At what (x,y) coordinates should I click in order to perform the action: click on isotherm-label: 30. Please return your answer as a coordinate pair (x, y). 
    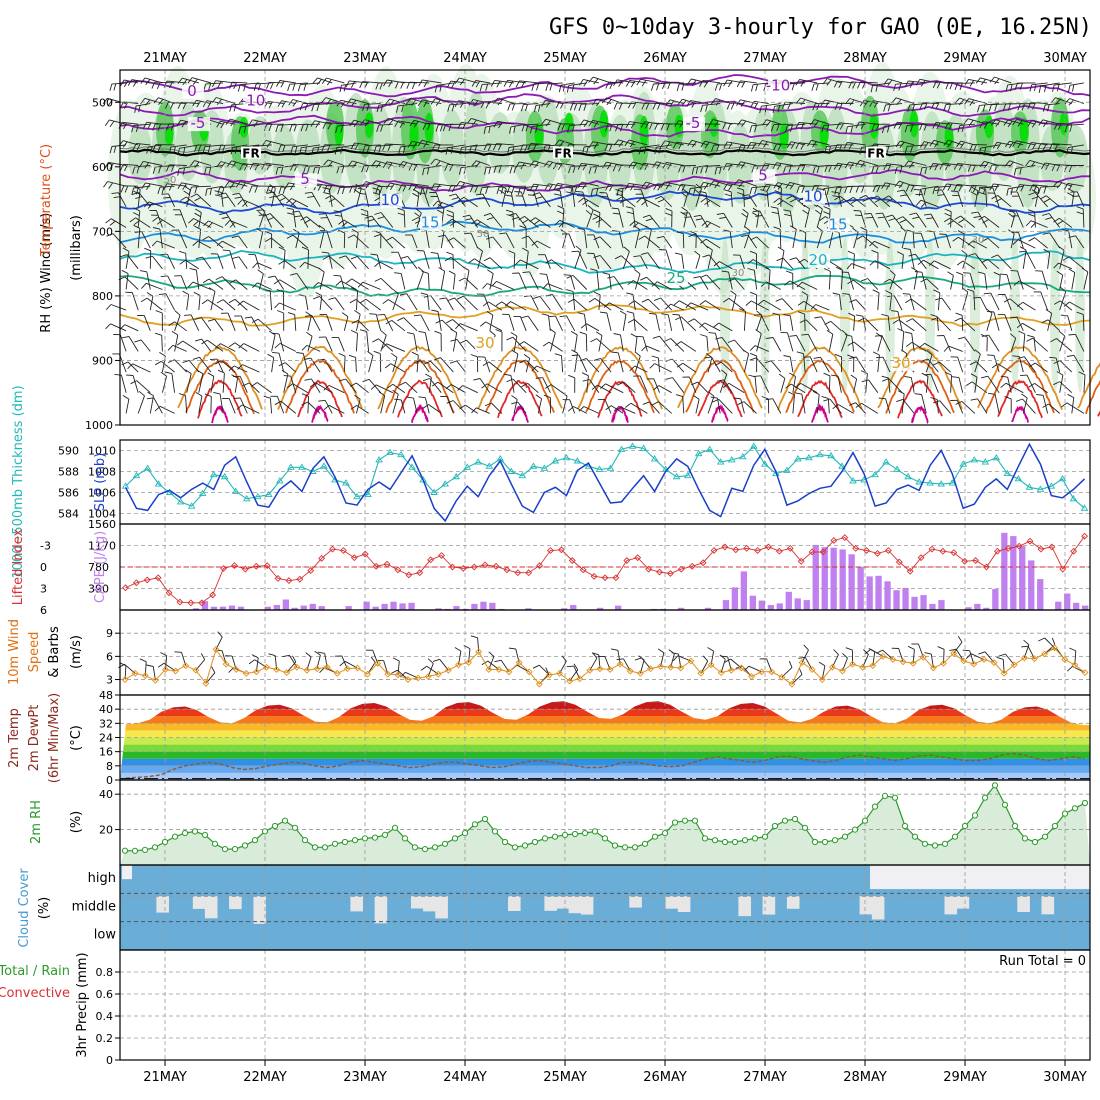
    Looking at the image, I should click on (900, 363).